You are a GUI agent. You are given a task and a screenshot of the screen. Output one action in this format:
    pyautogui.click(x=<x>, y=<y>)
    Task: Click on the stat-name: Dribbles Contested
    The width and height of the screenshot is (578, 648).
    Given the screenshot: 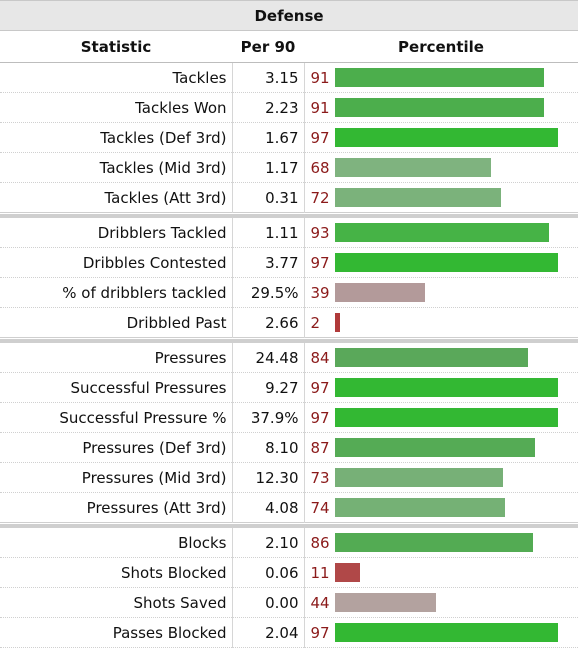 What is the action you would take?
    pyautogui.click(x=116, y=262)
    